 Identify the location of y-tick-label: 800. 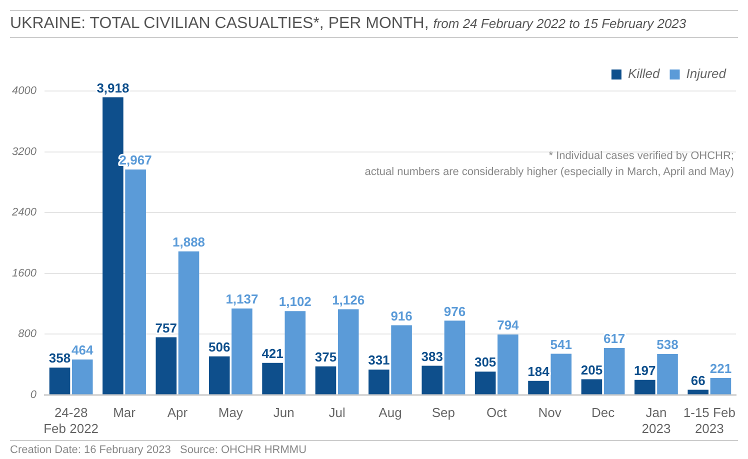
(28, 334).